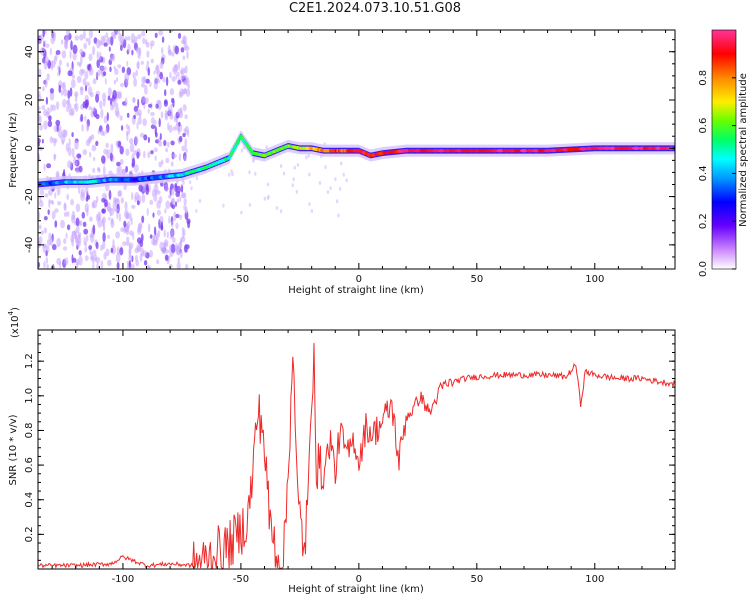  Describe the element at coordinates (241, 579) in the screenshot. I see `x-tick-label: -50` at that location.